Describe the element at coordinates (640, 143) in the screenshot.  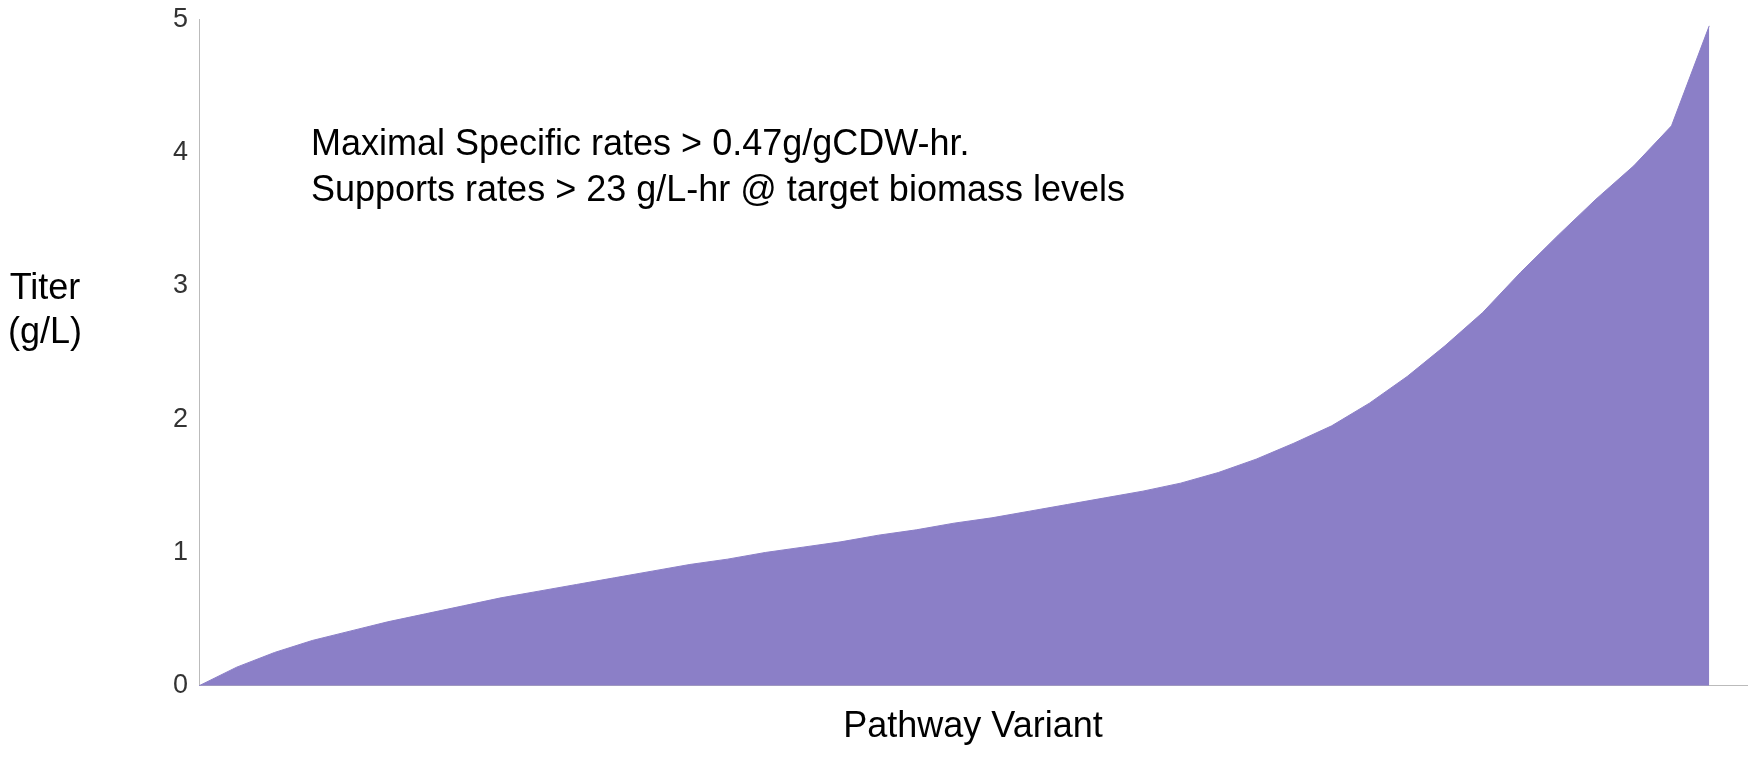
I see `annotation: Maximal Specific rates > 0.47g/gCDW-hr.` at that location.